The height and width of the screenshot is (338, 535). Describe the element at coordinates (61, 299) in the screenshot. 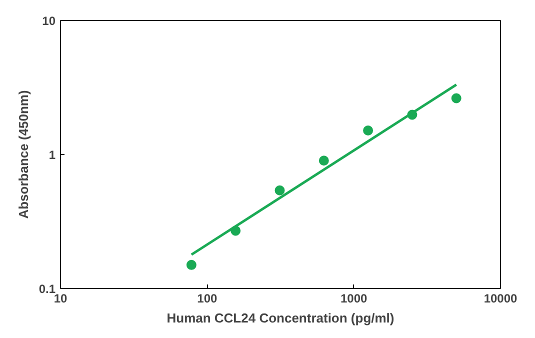

I see `x-tick-label: 10` at that location.